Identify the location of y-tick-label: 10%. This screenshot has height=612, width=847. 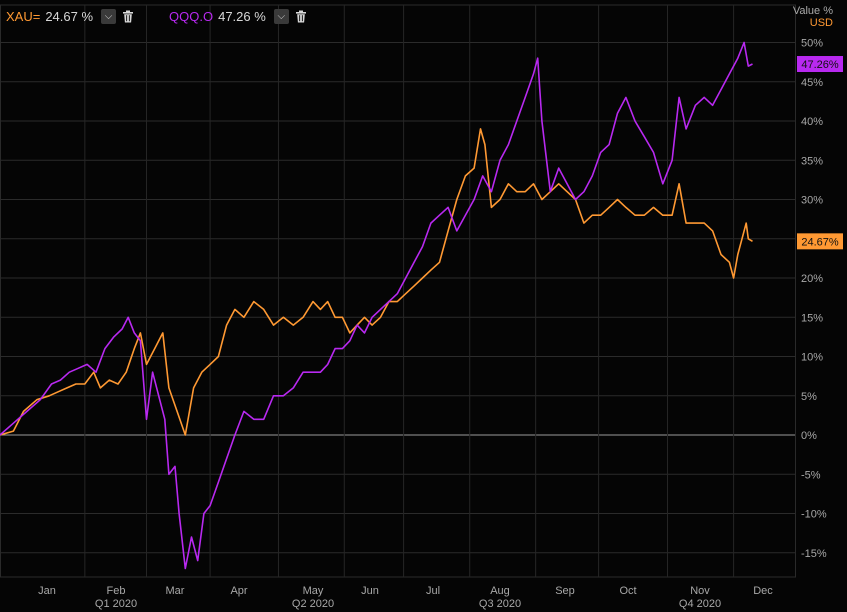
(812, 358).